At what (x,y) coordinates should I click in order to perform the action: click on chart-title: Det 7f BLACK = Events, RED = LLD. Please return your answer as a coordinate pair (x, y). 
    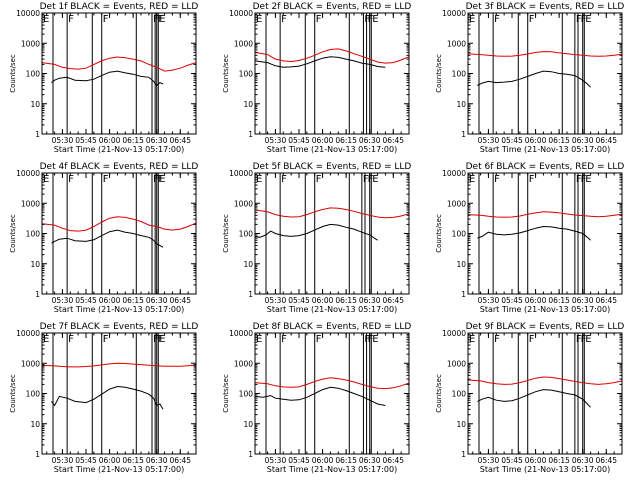
    Looking at the image, I should click on (119, 327).